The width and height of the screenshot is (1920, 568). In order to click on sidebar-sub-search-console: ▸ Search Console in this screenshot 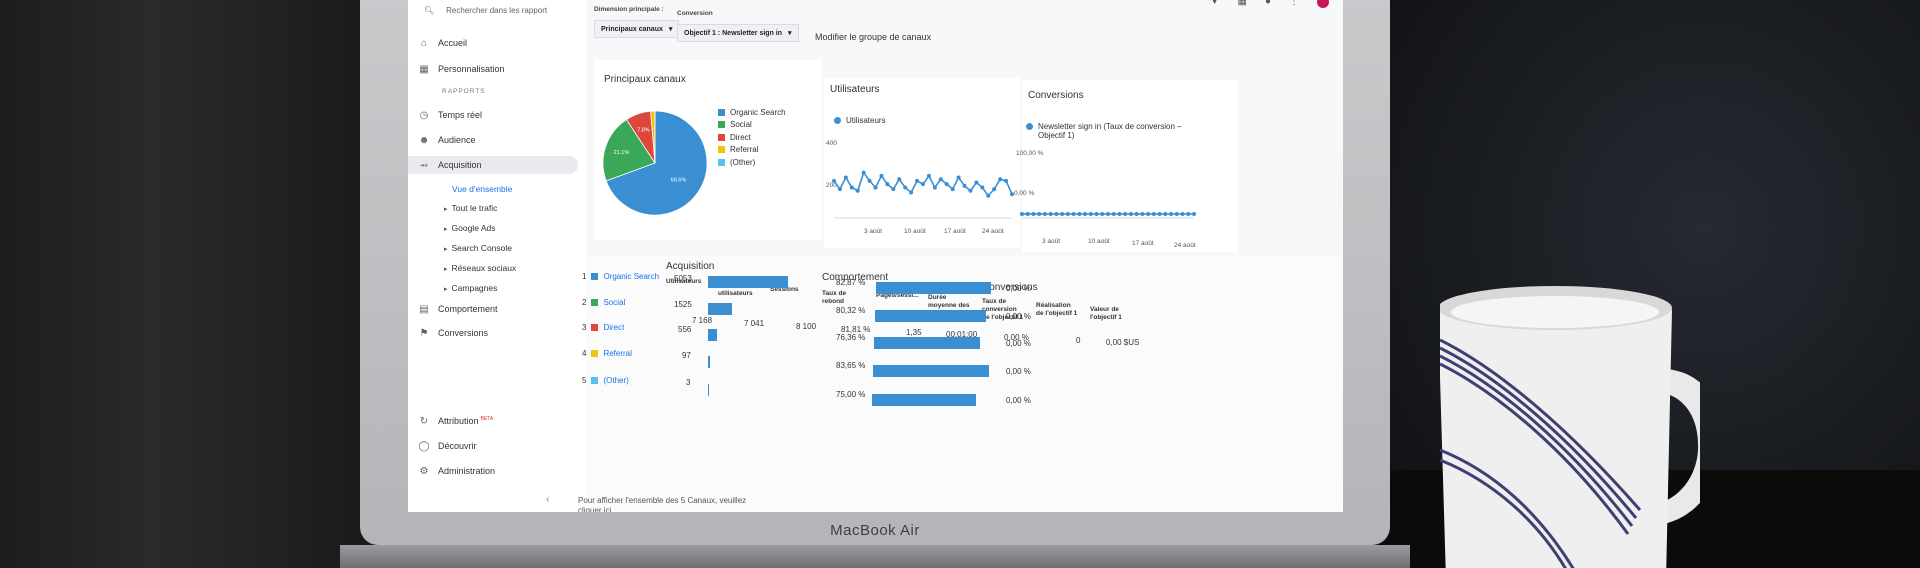, I will do `click(478, 248)`.